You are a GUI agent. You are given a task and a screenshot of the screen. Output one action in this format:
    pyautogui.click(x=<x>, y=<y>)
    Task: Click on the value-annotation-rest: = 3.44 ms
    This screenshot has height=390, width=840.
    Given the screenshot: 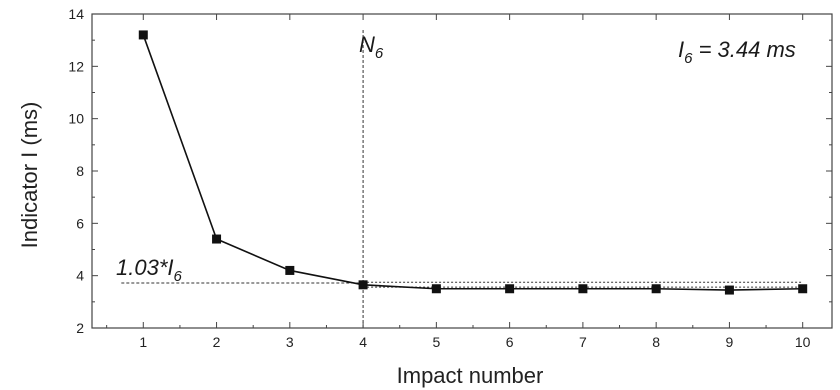 What is the action you would take?
    pyautogui.click(x=743, y=49)
    